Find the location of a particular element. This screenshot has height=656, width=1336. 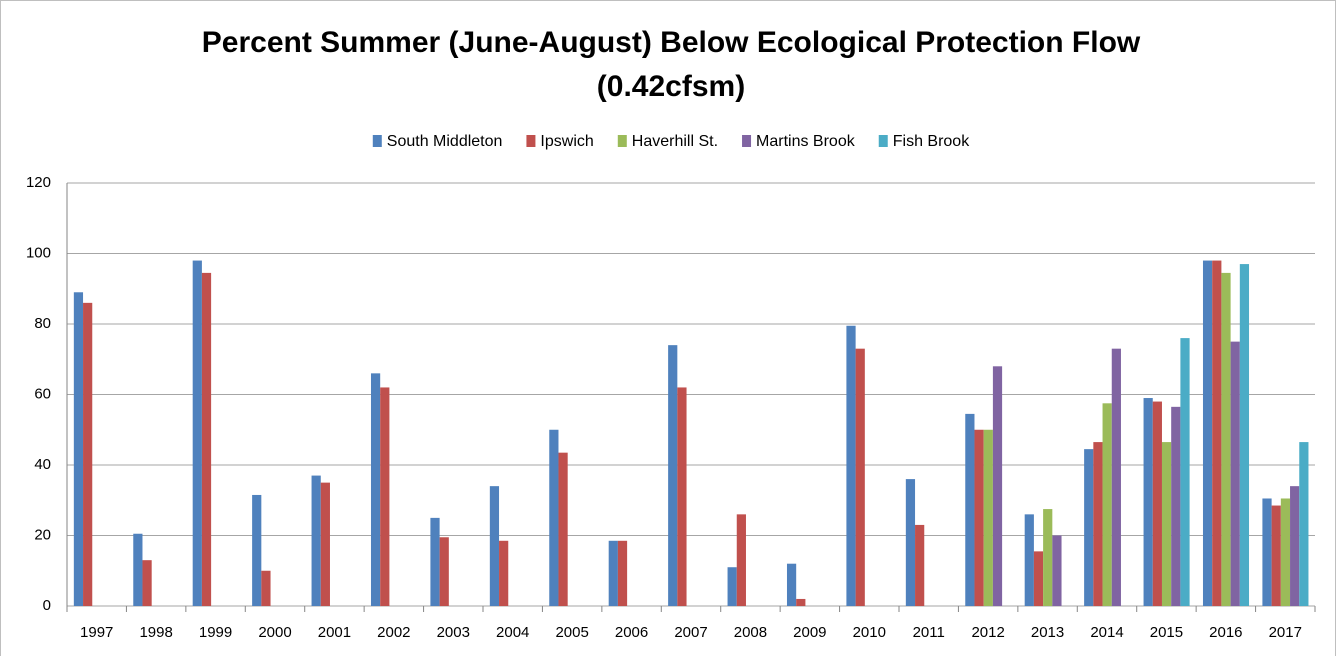

x-tick-label: 2015 is located at coordinates (1166, 632).